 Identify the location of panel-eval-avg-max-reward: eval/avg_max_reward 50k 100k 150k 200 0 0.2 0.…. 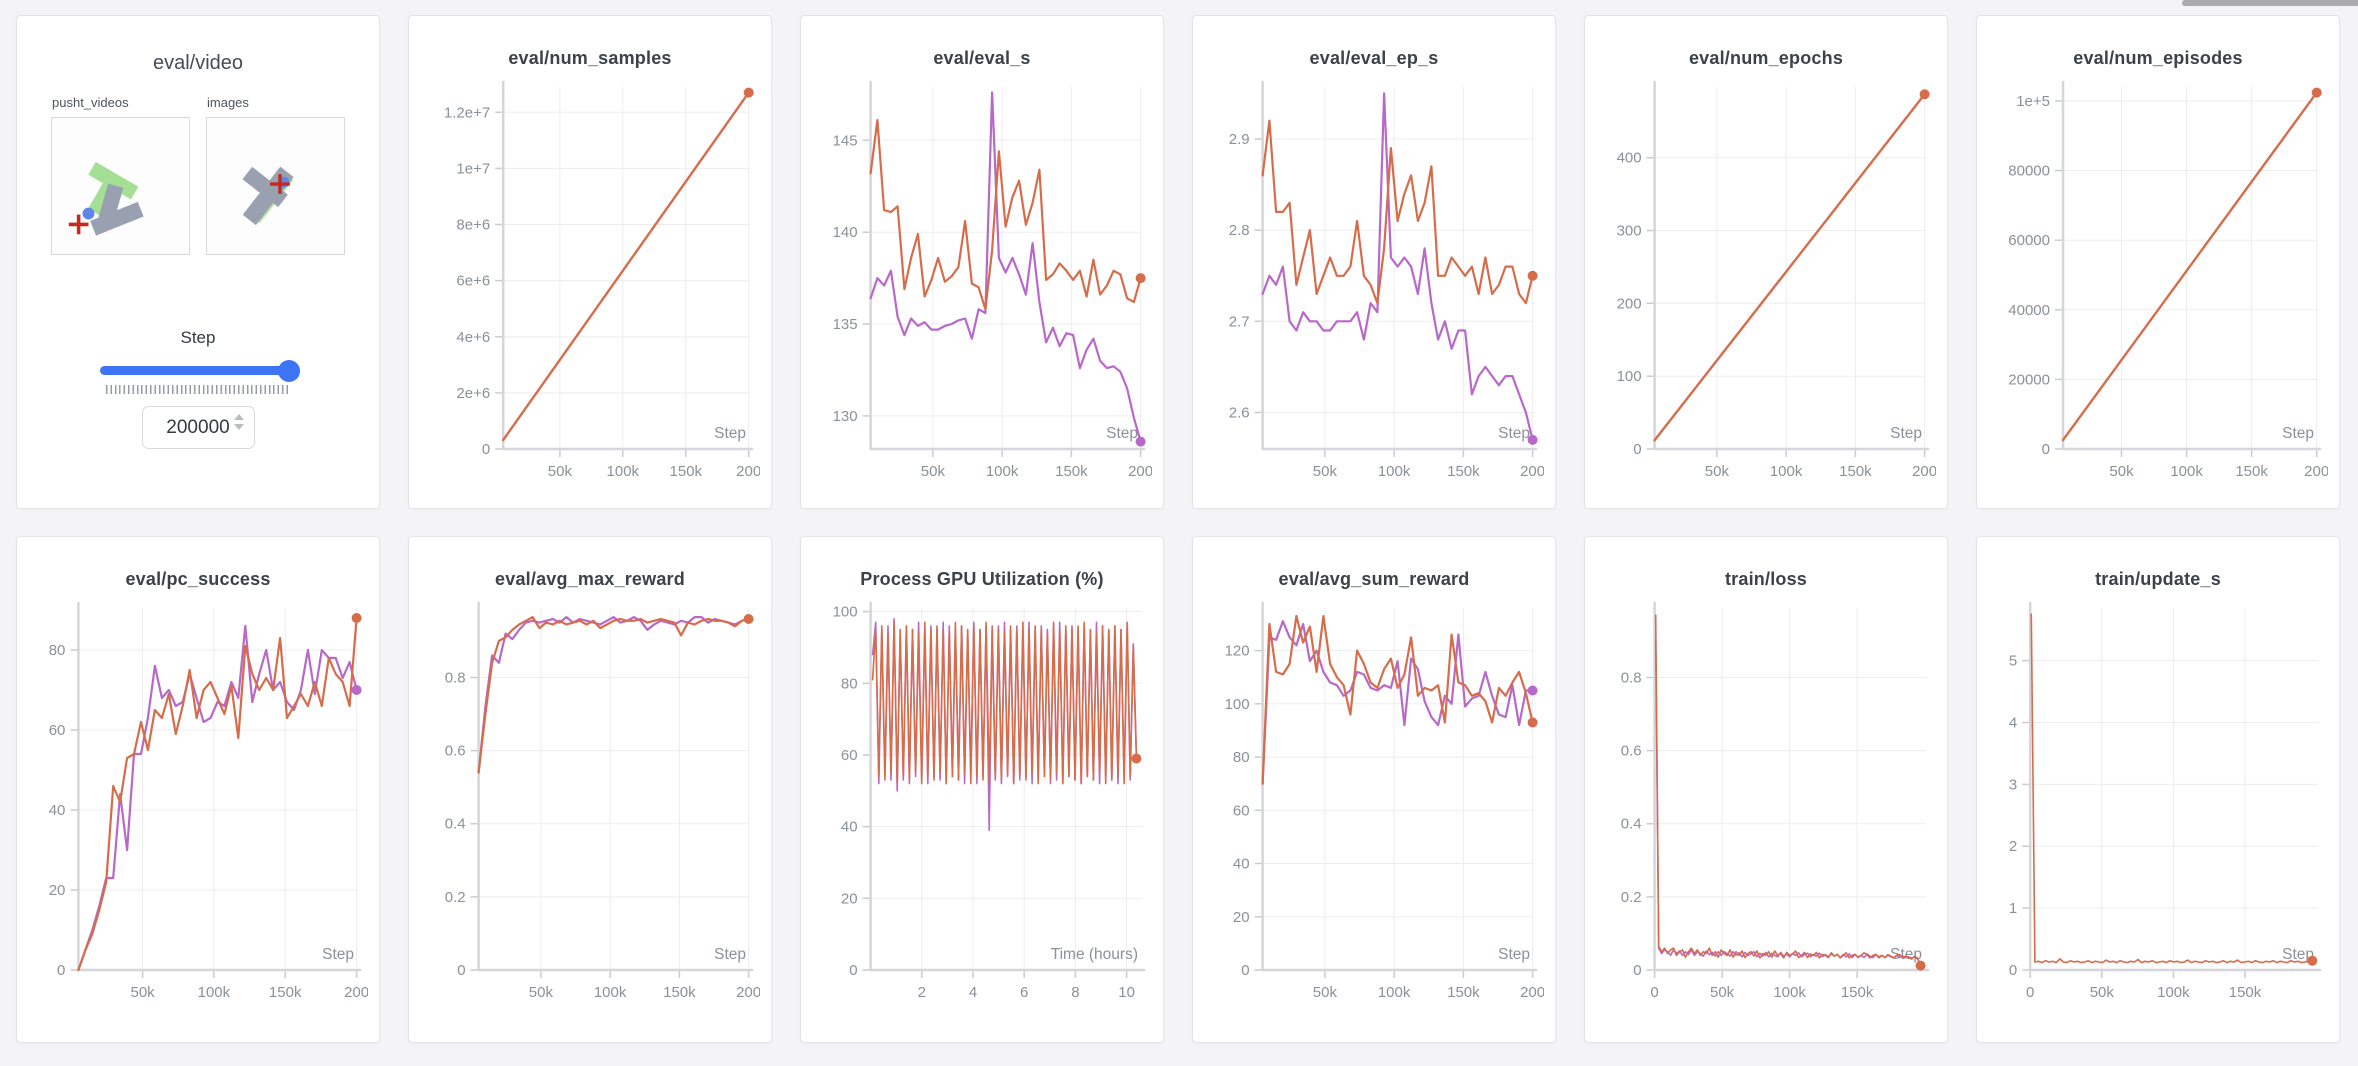
(590, 789).